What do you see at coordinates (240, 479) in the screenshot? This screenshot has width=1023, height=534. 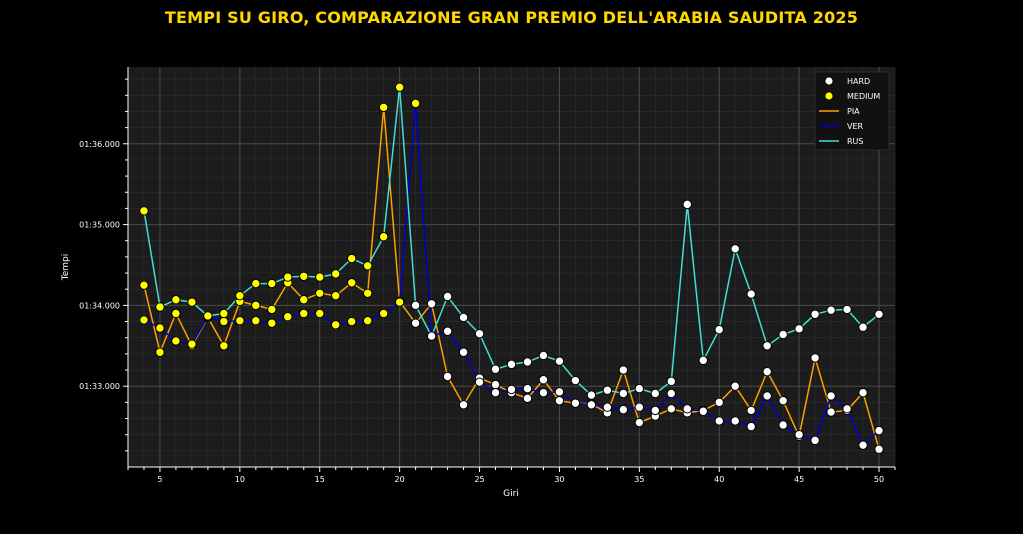 I see `x-tick-label: 10` at bounding box center [240, 479].